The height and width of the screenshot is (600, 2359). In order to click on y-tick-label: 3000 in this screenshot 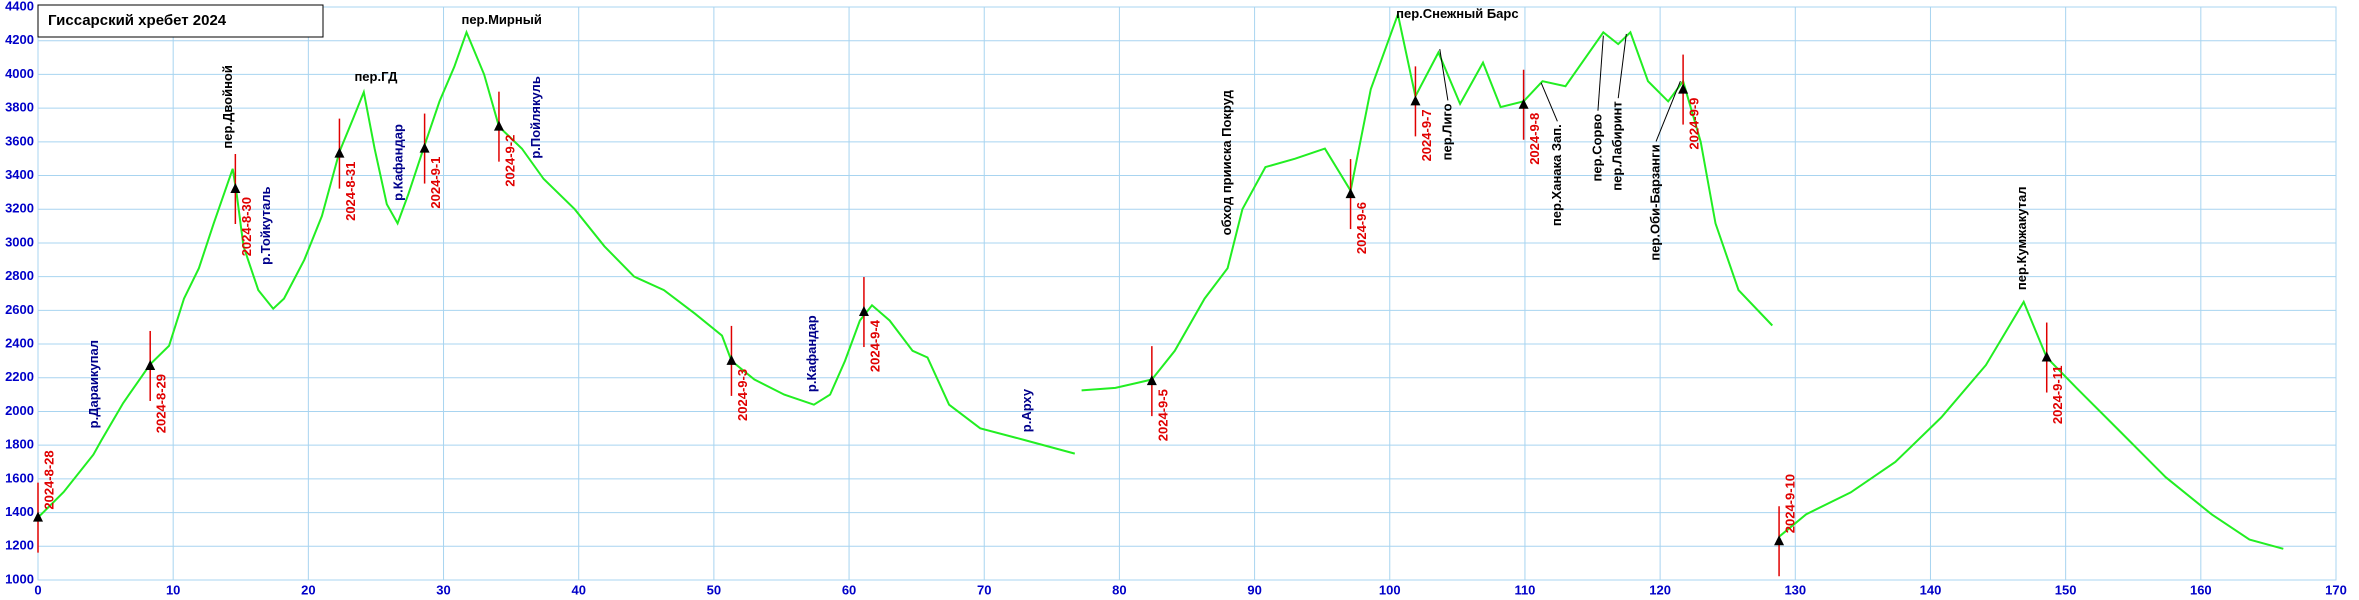, I will do `click(19, 241)`.